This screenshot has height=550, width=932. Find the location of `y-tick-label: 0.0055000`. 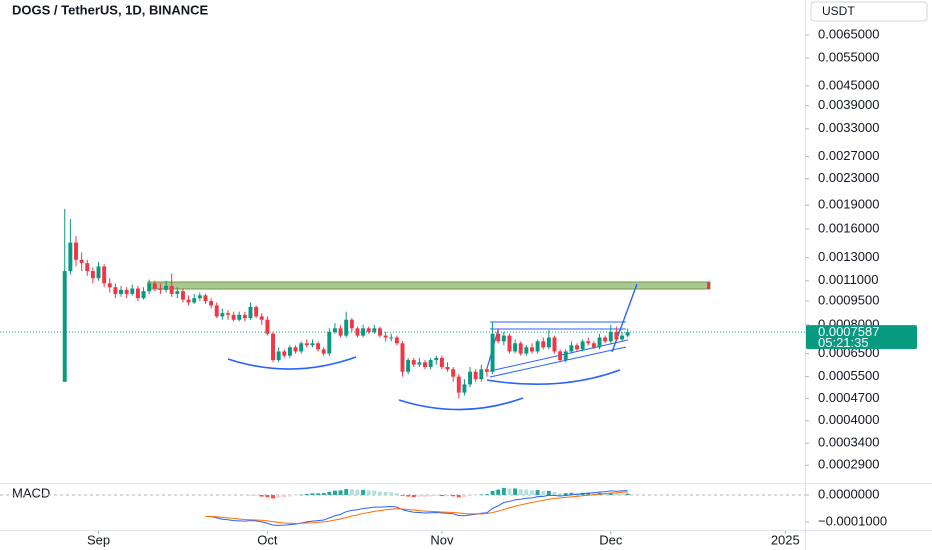

y-tick-label: 0.0055000 is located at coordinates (848, 57).